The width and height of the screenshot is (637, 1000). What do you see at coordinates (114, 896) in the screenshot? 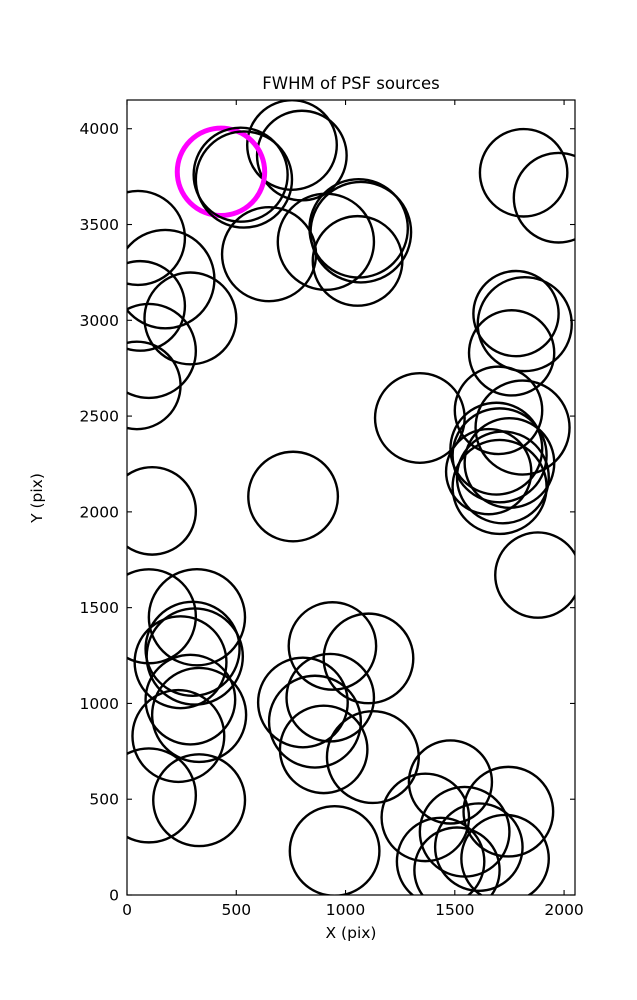
I see `y-tick-label: 0` at bounding box center [114, 896].